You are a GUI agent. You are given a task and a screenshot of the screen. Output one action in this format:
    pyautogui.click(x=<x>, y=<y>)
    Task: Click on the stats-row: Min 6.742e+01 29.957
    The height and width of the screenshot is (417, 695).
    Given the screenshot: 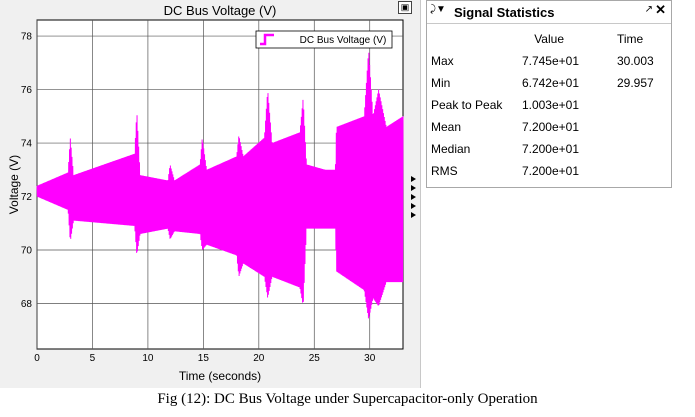 What is the action you would take?
    pyautogui.click(x=549, y=87)
    